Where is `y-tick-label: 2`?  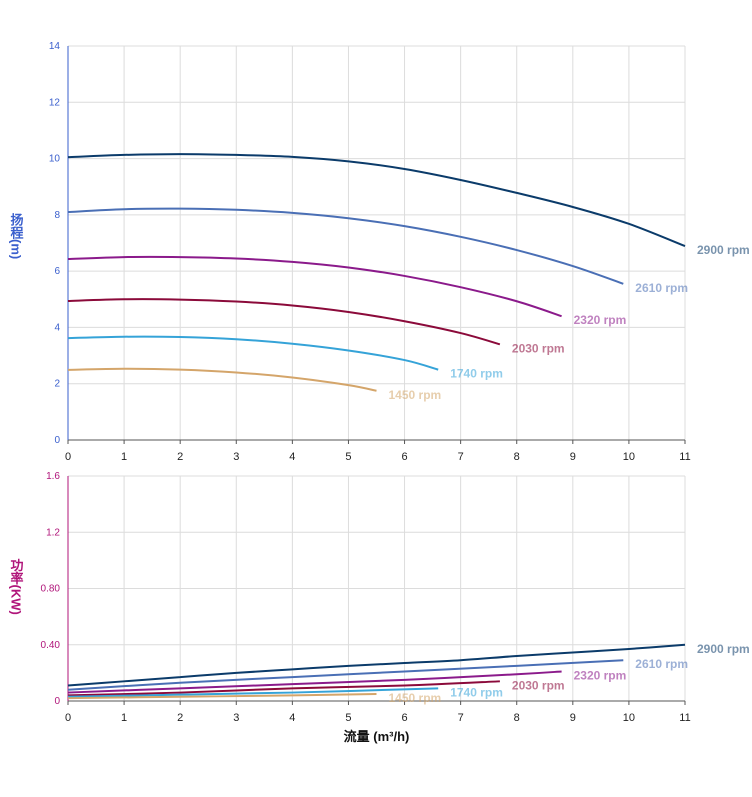 y-tick-label: 2 is located at coordinates (57, 384).